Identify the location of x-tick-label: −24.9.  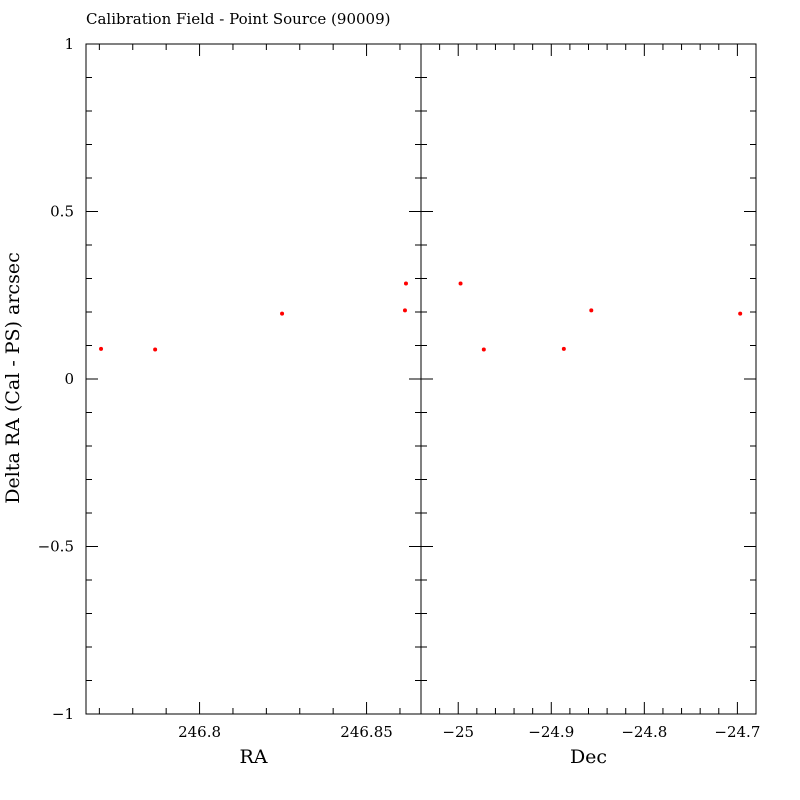
(551, 732).